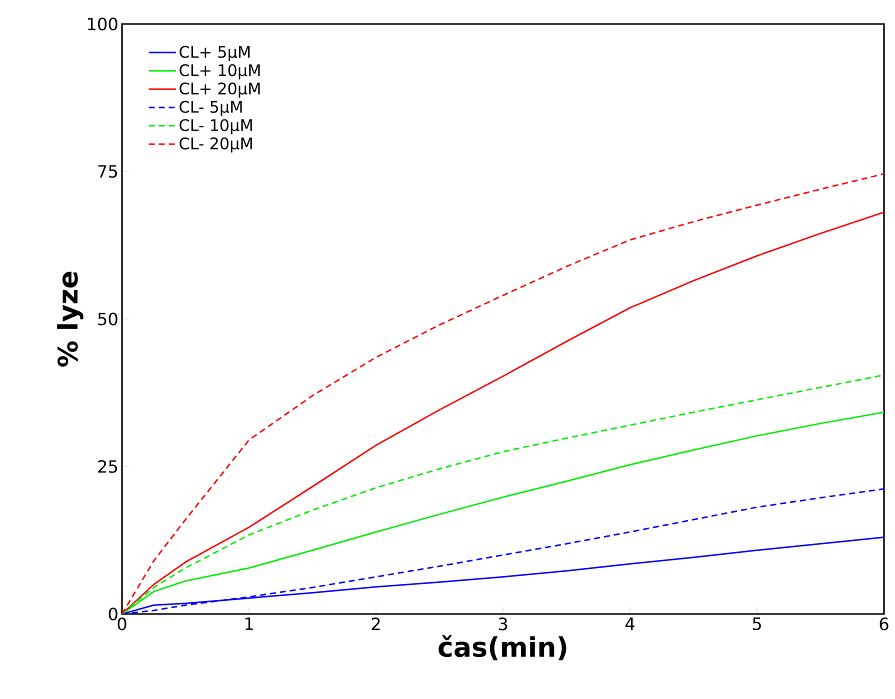  What do you see at coordinates (220, 90) in the screenshot?
I see `legend-label: CL+ 20μM` at bounding box center [220, 90].